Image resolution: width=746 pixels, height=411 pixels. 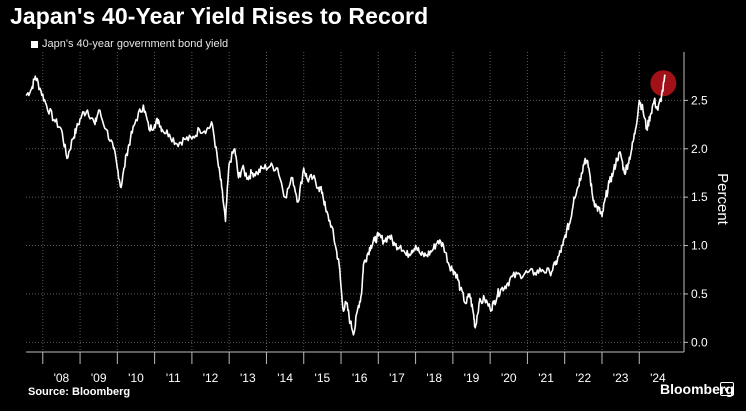 I want to click on legend-swatch, so click(x=34, y=44).